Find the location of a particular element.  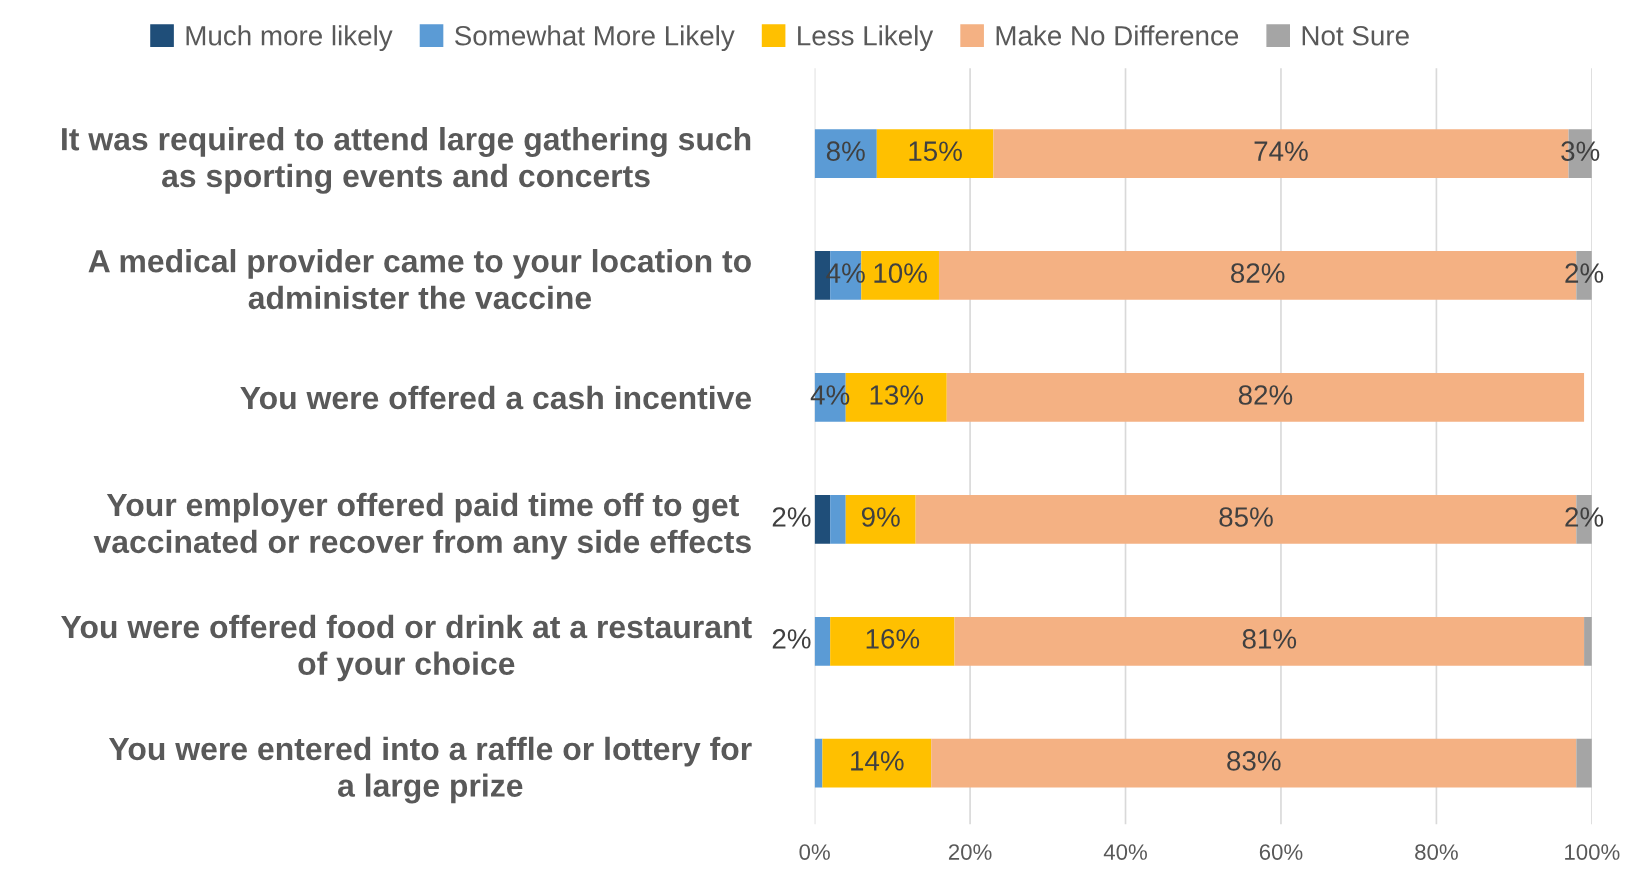

legend-label: Not Sure is located at coordinates (1355, 35).